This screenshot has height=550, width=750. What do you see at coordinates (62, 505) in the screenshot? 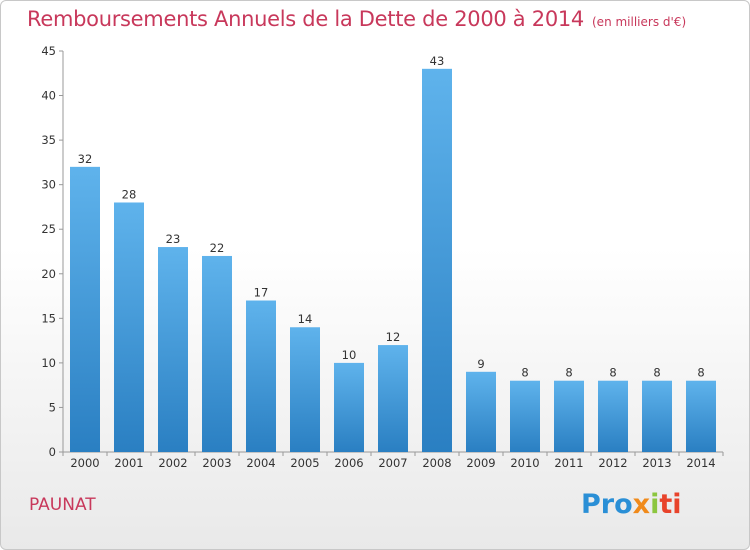
I see `commune-name: PAUNAT` at bounding box center [62, 505].